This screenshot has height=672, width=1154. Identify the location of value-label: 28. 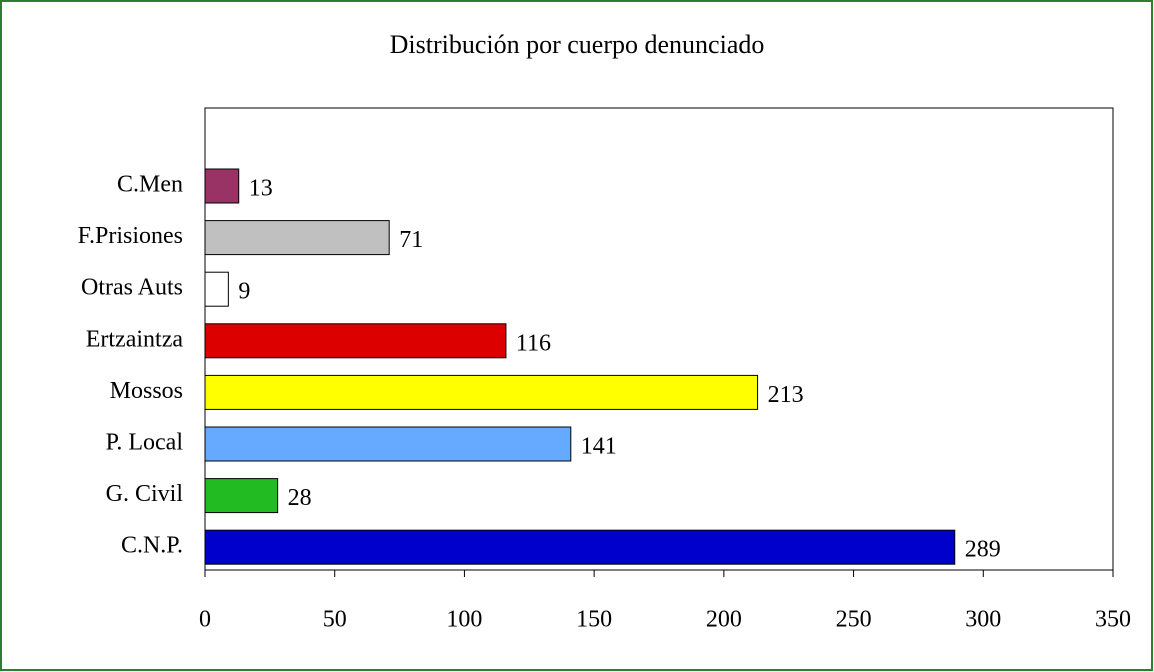
(300, 498).